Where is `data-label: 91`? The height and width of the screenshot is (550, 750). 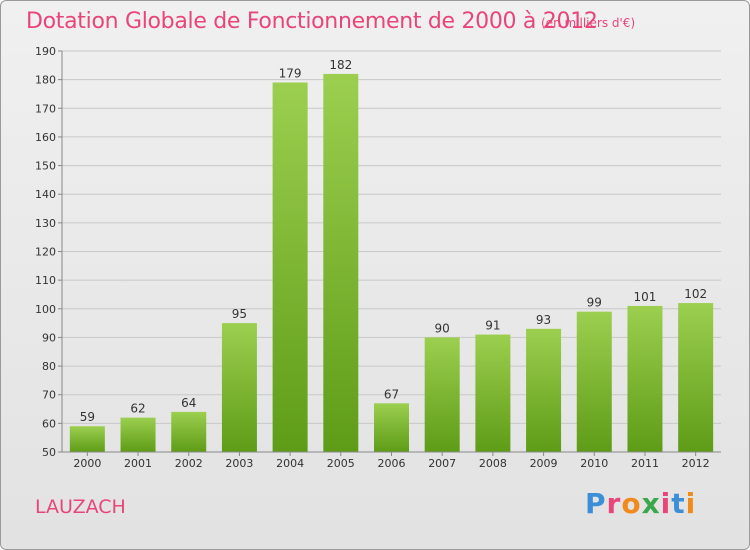
data-label: 91 is located at coordinates (492, 326).